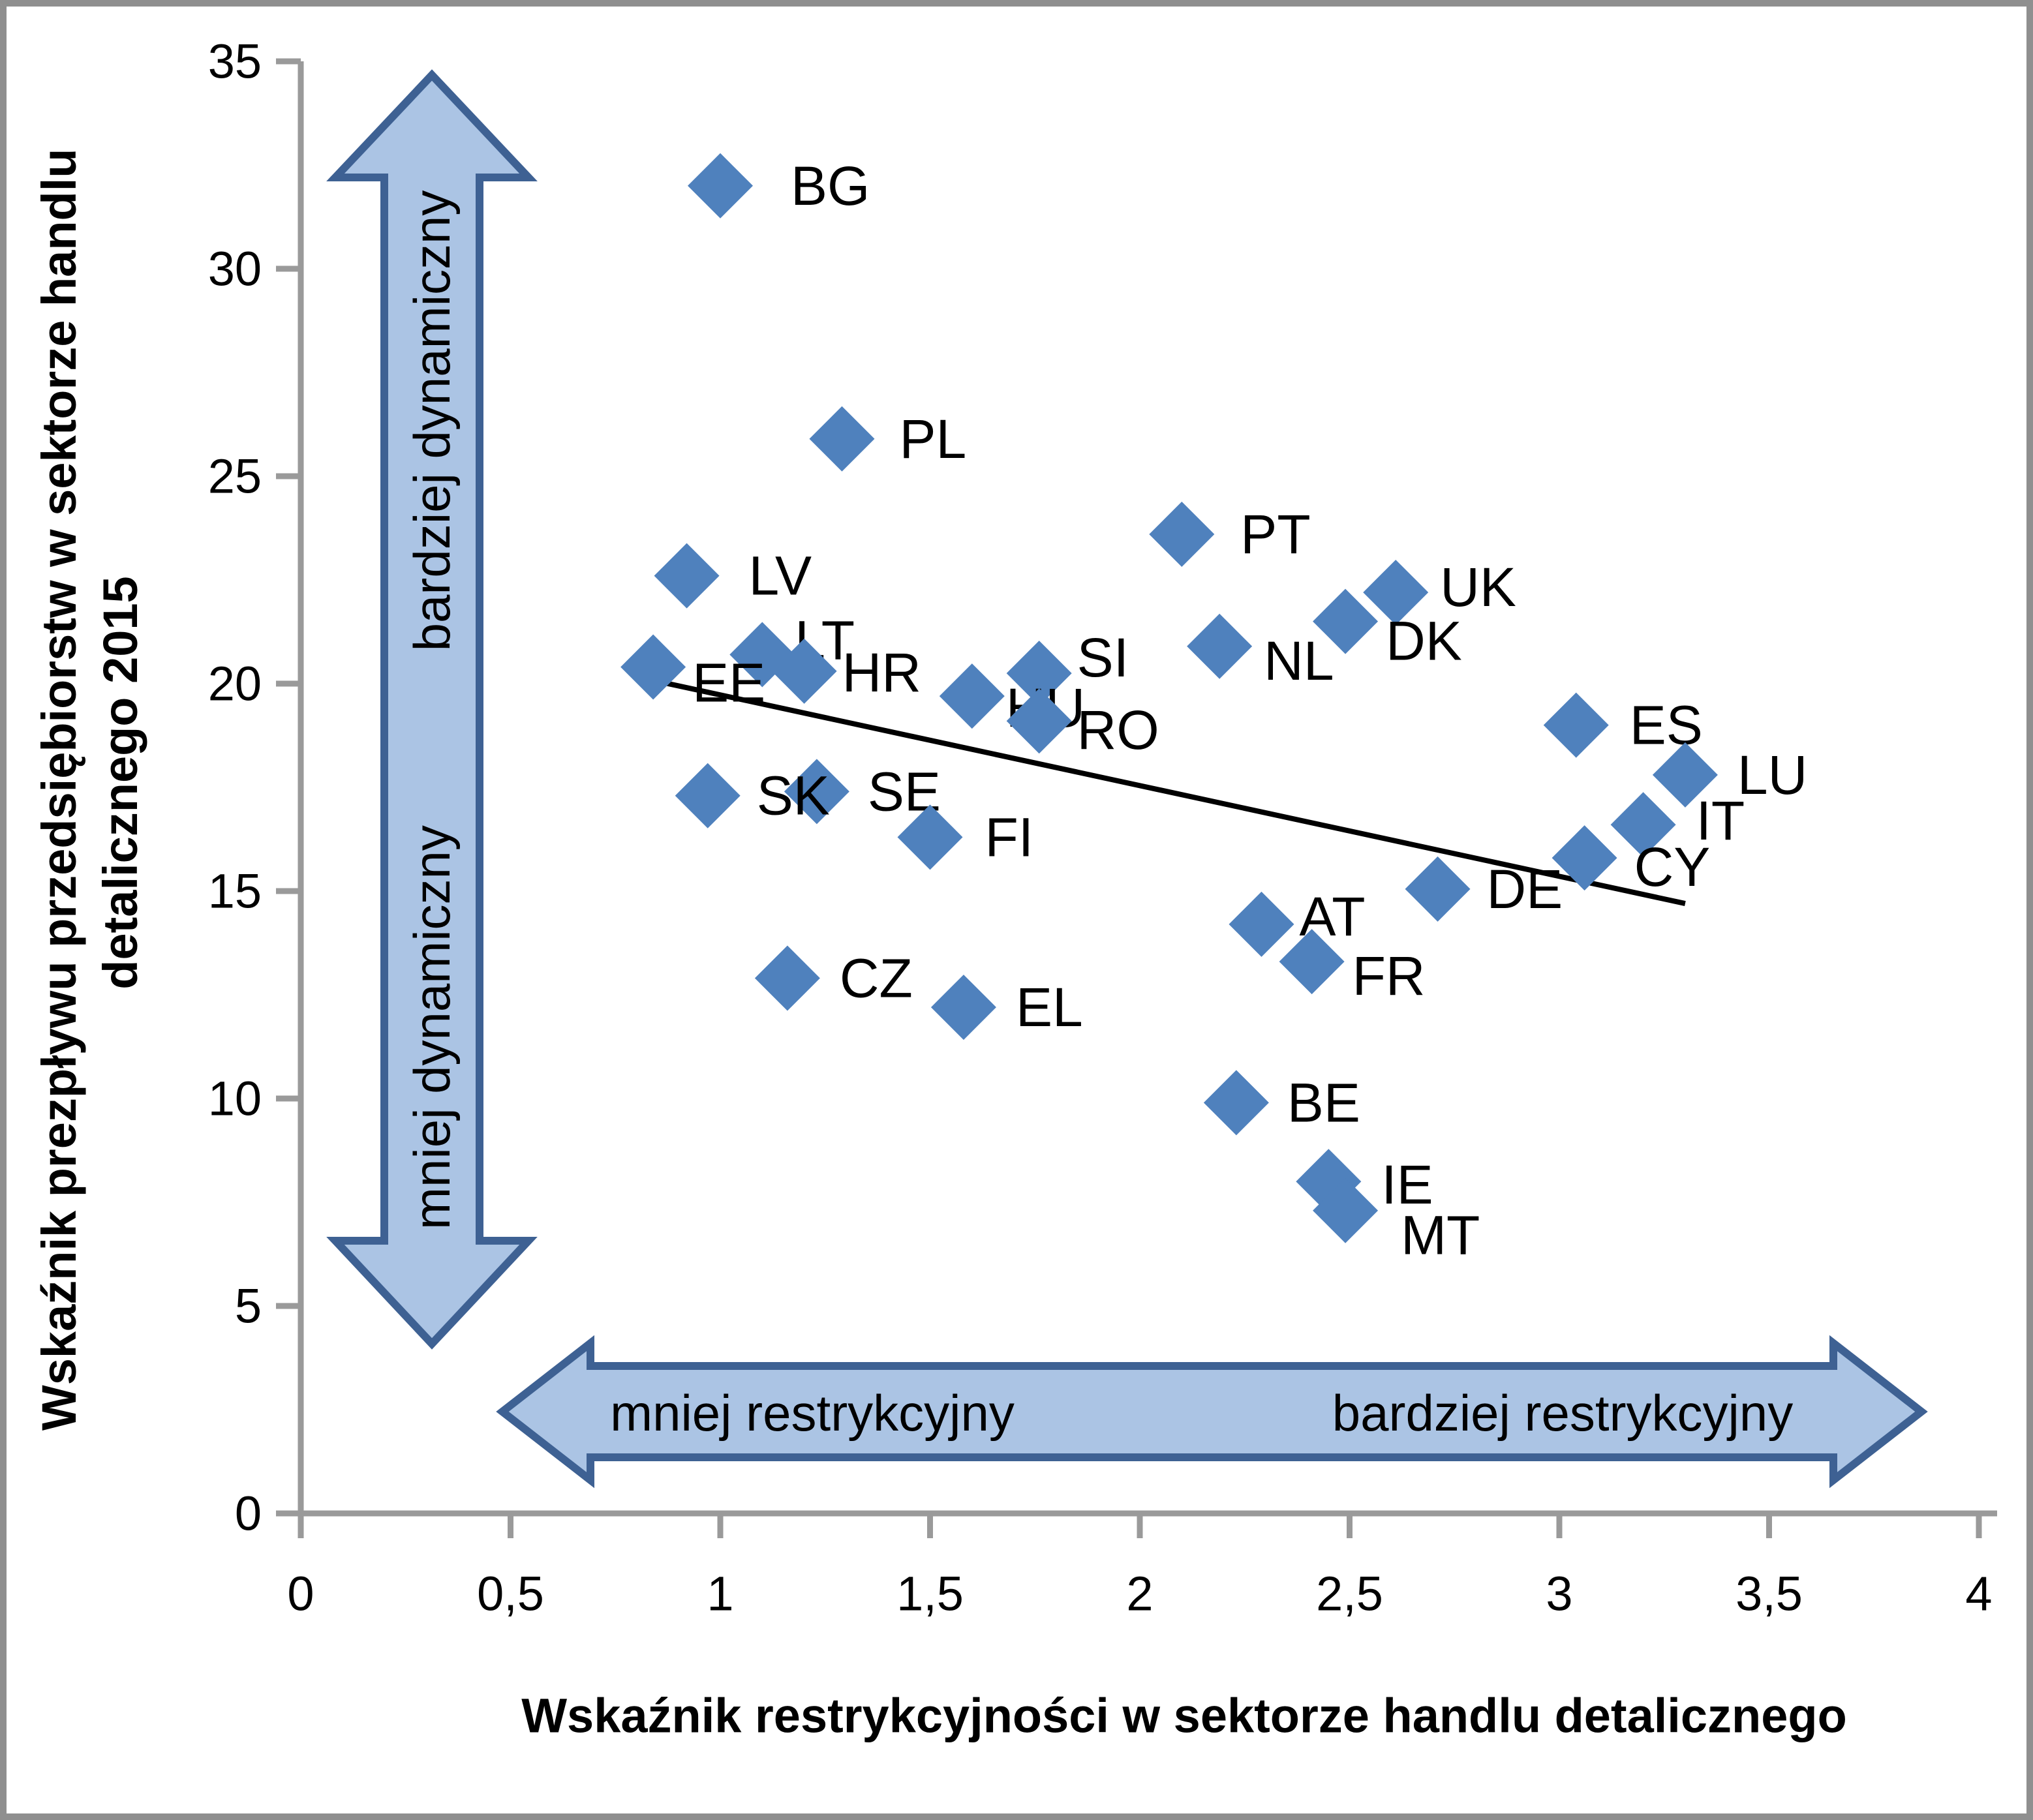 The width and height of the screenshot is (2033, 1820). Describe the element at coordinates (510, 1594) in the screenshot. I see `x-tick-label: 0,5` at that location.